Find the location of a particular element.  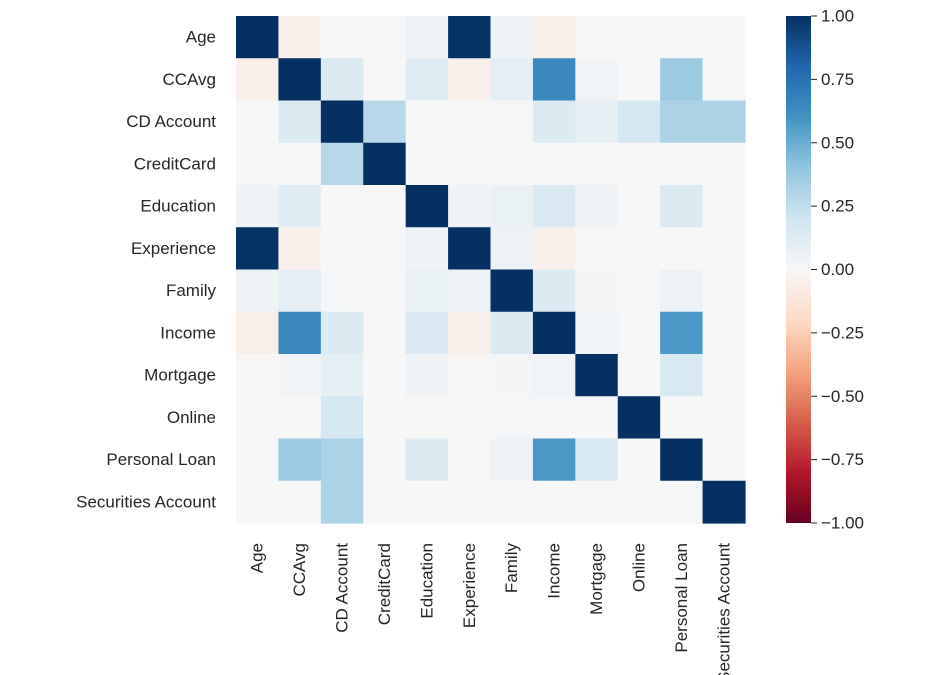

row-label: Mortgage is located at coordinates (180, 375).